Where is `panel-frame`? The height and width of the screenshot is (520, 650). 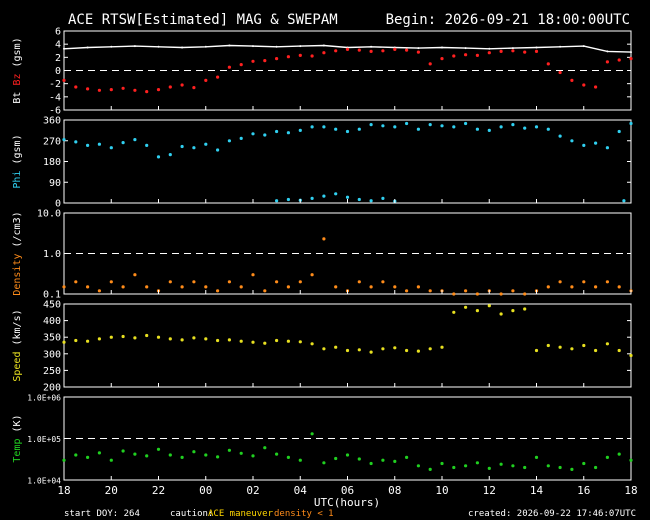 panel-frame is located at coordinates (347, 345).